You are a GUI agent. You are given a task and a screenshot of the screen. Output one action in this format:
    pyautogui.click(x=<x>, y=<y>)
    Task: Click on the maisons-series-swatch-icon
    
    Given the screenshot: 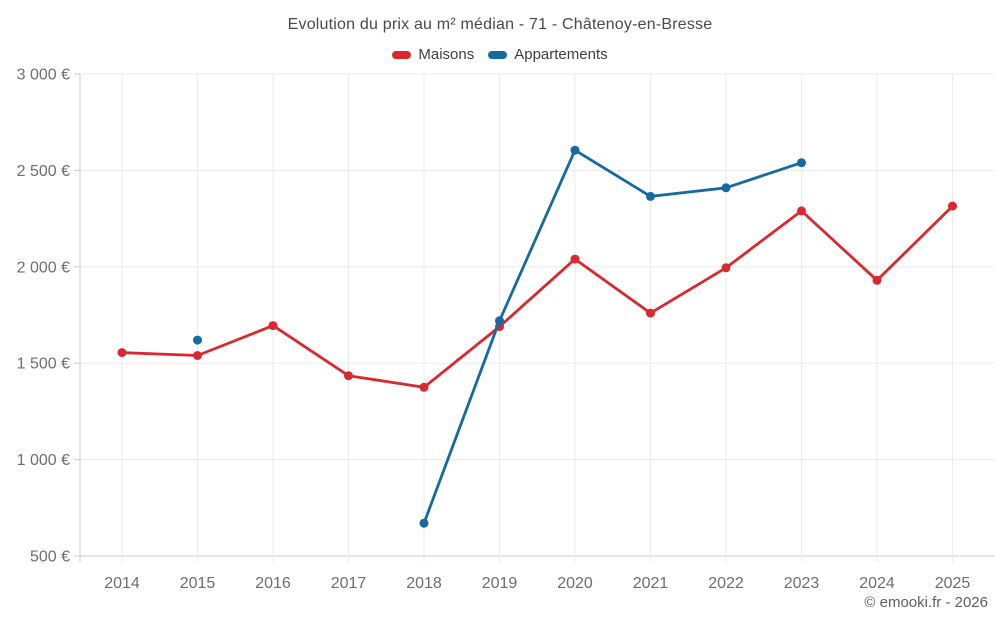 What is the action you would take?
    pyautogui.click(x=402, y=54)
    